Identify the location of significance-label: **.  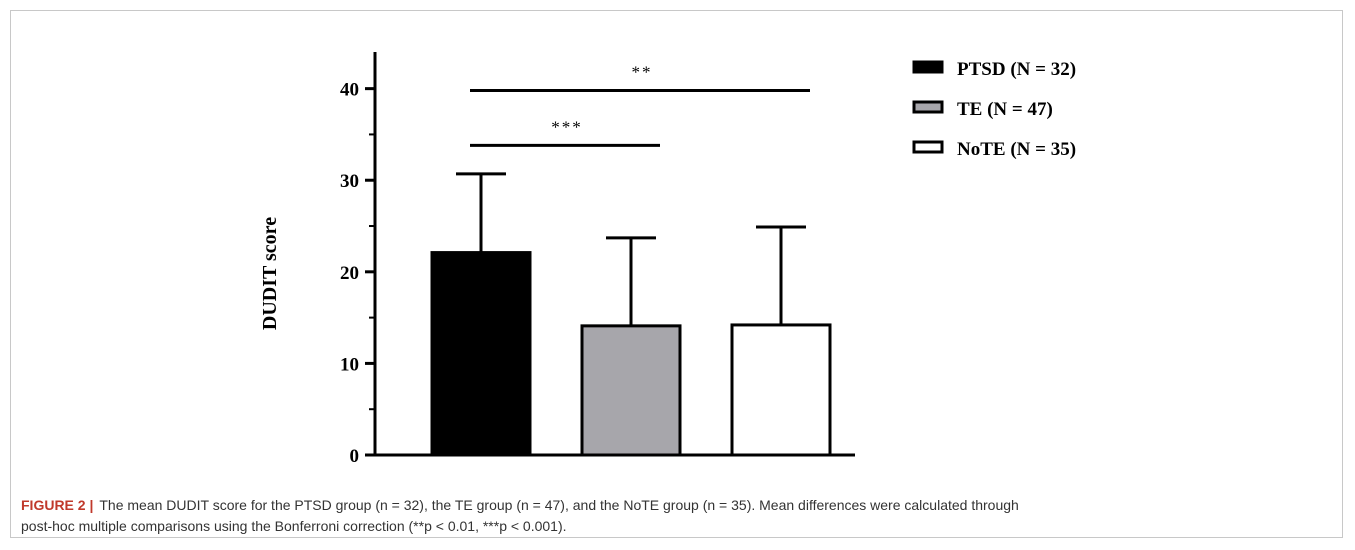
(642, 71).